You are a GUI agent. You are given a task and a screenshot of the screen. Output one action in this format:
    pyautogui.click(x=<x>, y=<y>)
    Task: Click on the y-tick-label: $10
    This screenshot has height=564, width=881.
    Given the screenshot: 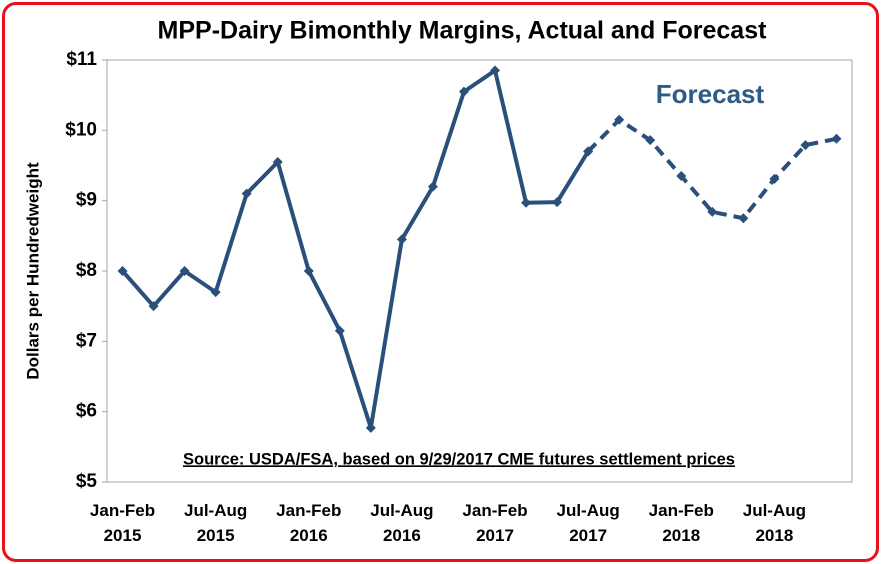 What is the action you would take?
    pyautogui.click(x=81, y=129)
    